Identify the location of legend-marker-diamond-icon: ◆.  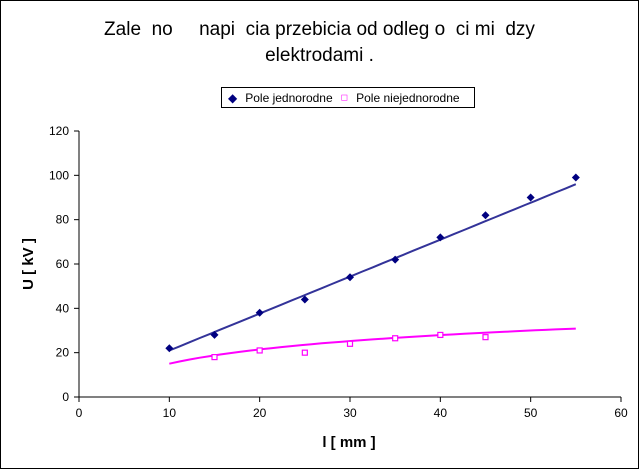
(233, 97).